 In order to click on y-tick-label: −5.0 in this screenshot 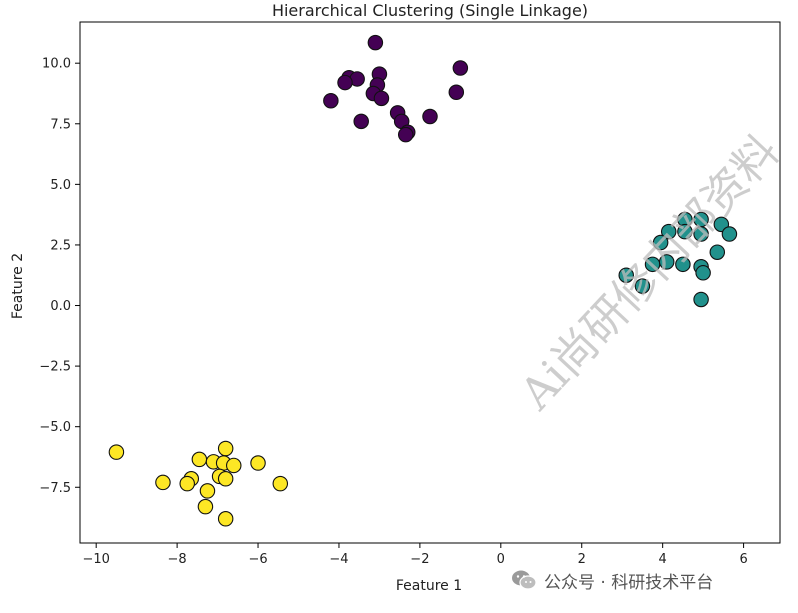, I will do `click(55, 427)`.